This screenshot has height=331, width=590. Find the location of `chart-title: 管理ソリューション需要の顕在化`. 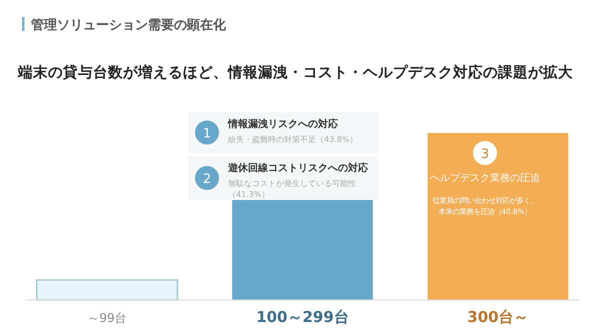

chart-title: 管理ソリューション需要の顕在化 is located at coordinates (128, 25).